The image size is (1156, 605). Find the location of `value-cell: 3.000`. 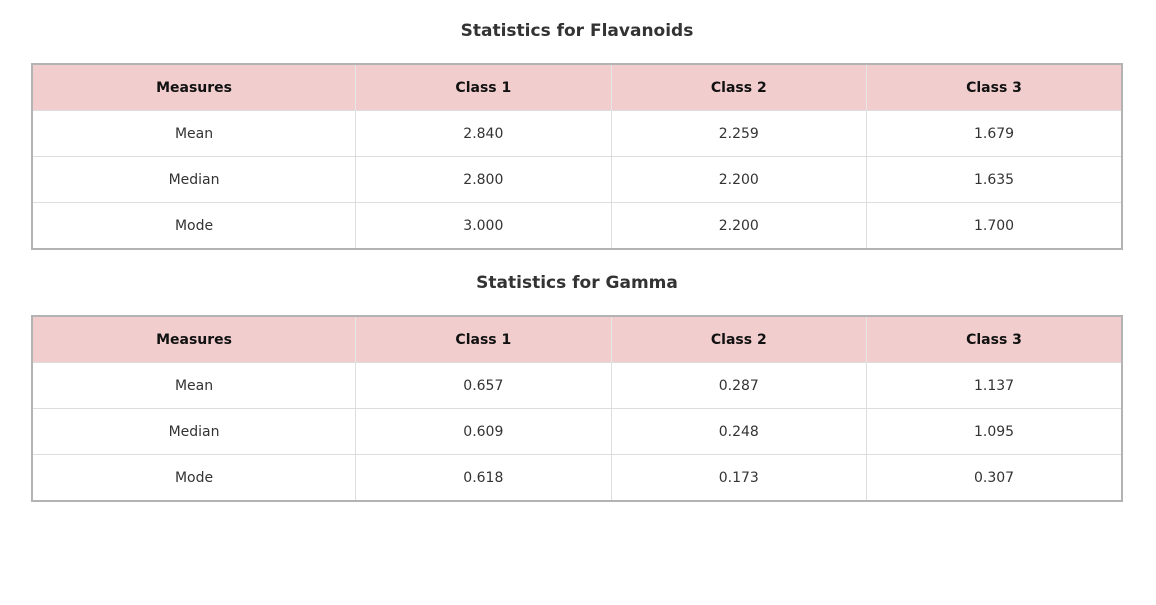

value-cell: 3.000 is located at coordinates (483, 225).